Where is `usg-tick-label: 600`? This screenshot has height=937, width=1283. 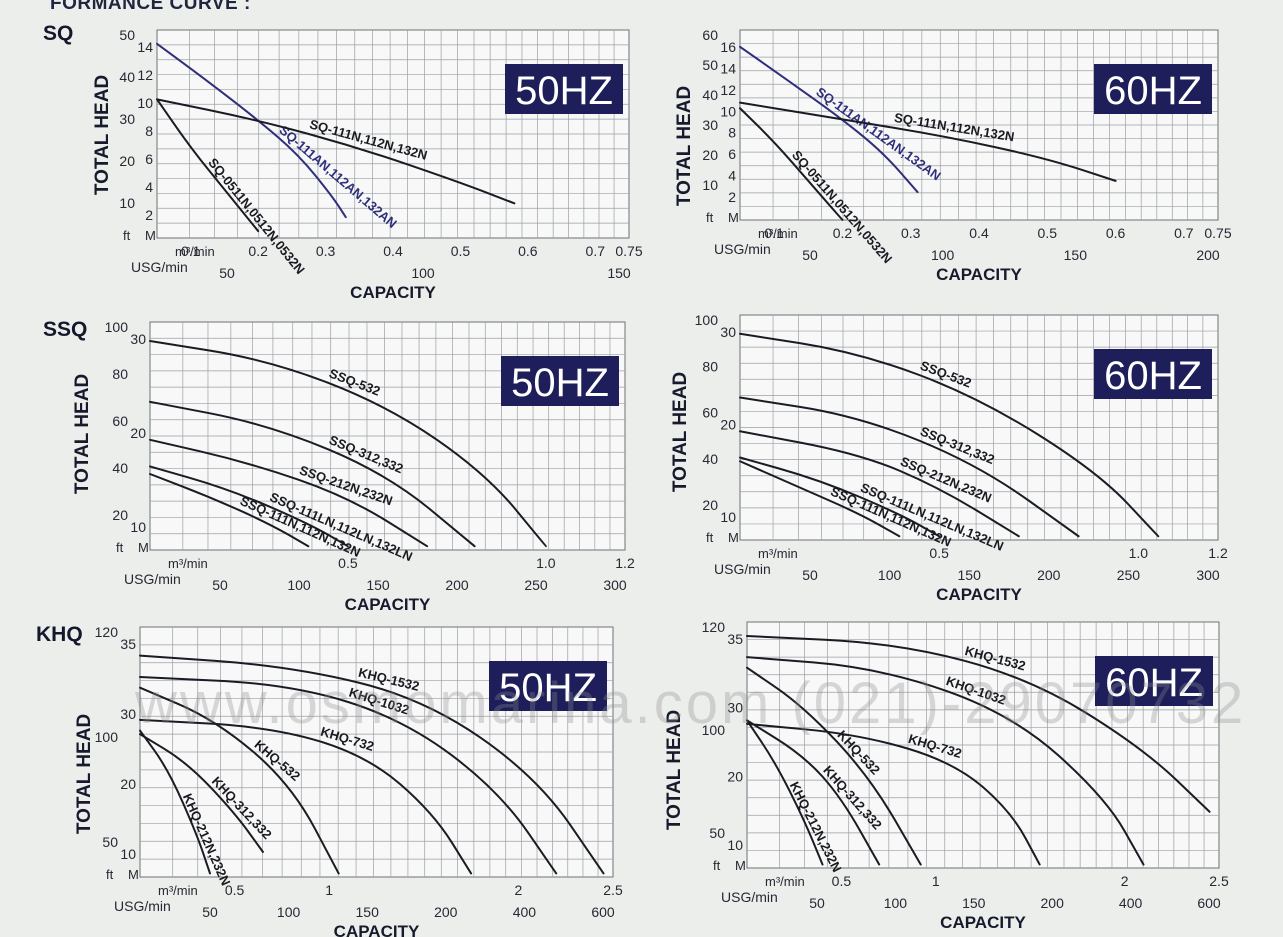
usg-tick-label: 600 is located at coordinates (603, 912).